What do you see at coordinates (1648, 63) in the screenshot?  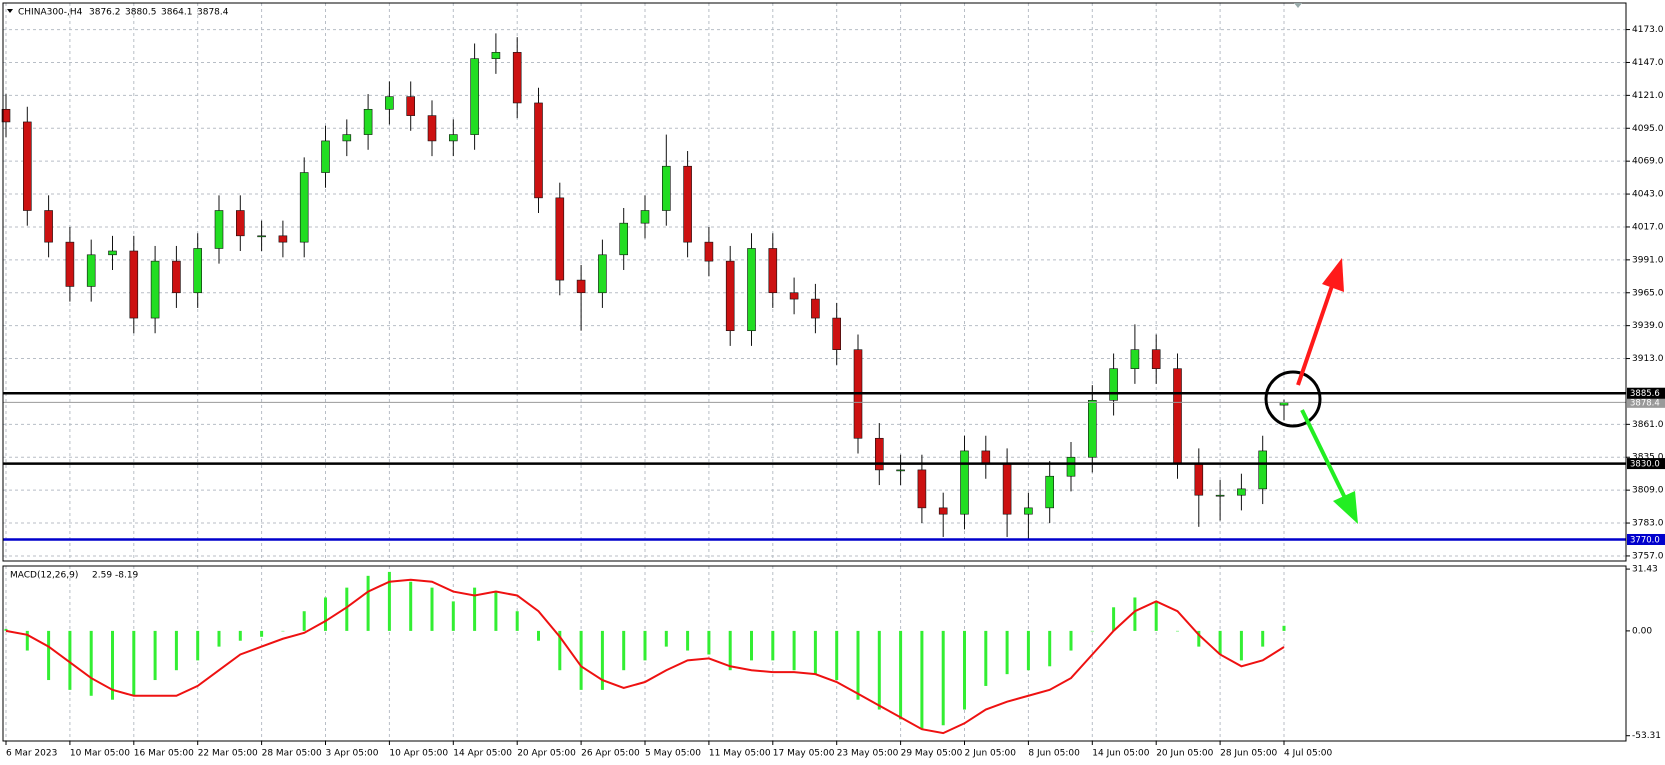 I see `y-tick-label: 4147.0` at bounding box center [1648, 63].